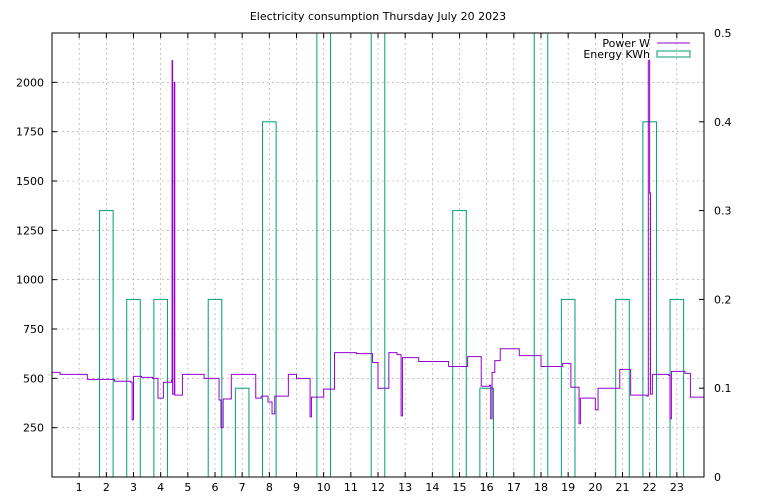 The height and width of the screenshot is (500, 768). Describe the element at coordinates (723, 211) in the screenshot. I see `y-right-tick-label: 0.3` at that location.